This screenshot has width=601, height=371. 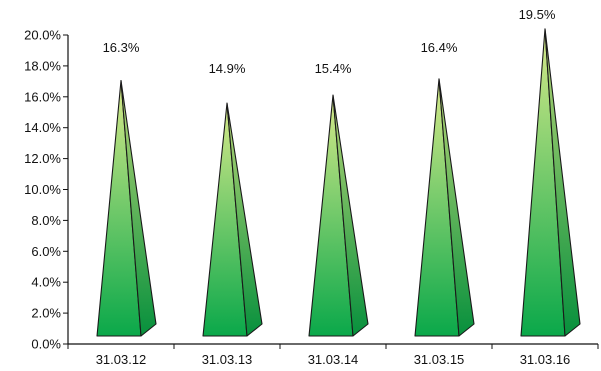 What do you see at coordinates (439, 47) in the screenshot?
I see `data-label: 16.4%` at bounding box center [439, 47].